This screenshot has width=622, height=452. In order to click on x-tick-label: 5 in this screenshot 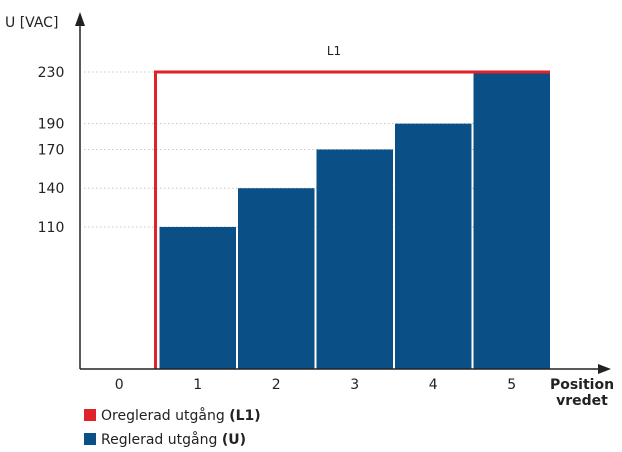, I will do `click(511, 385)`.